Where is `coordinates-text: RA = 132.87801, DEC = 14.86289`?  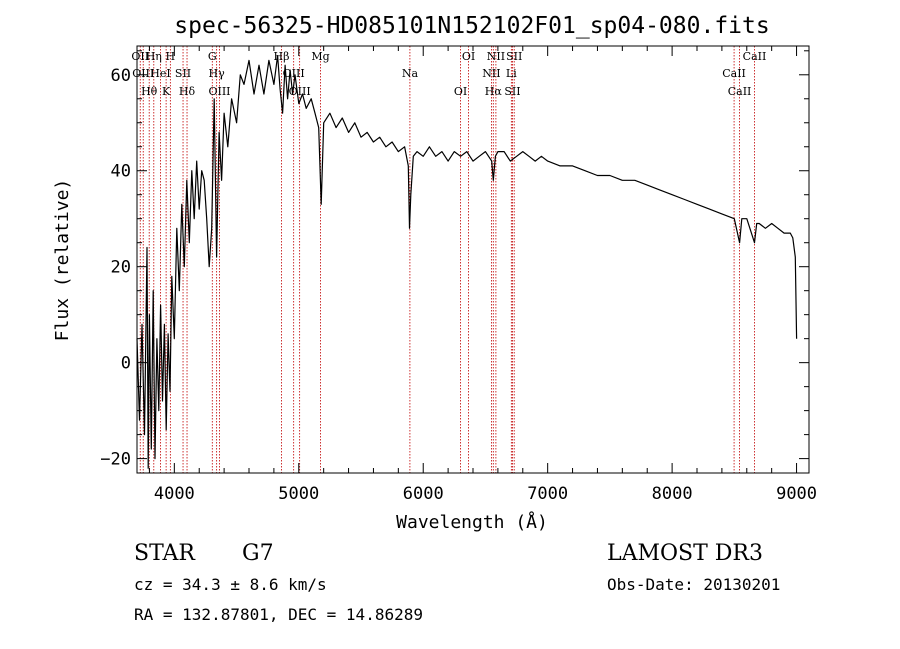
coordinates-text: RA = 132.87801, DEC = 14.86289 is located at coordinates (278, 614).